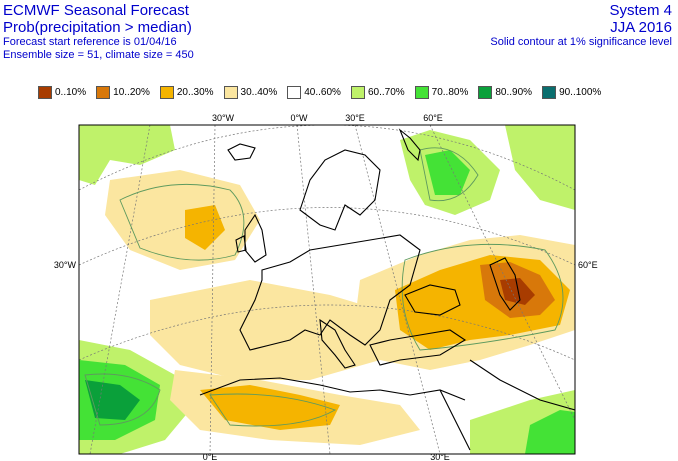 This screenshot has width=678, height=461. Describe the element at coordinates (210, 456) in the screenshot. I see `label-bottom-0: 0°E` at that location.